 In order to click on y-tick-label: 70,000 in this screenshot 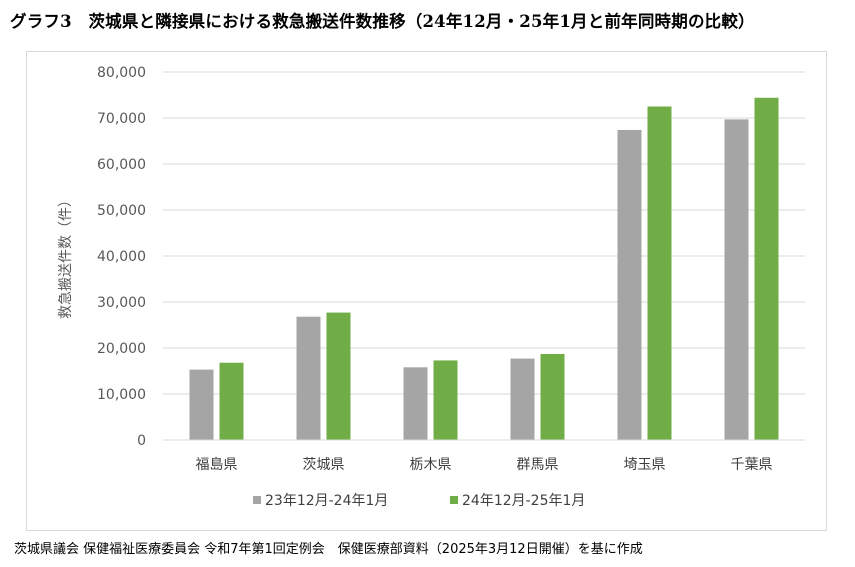, I will do `click(121, 119)`.